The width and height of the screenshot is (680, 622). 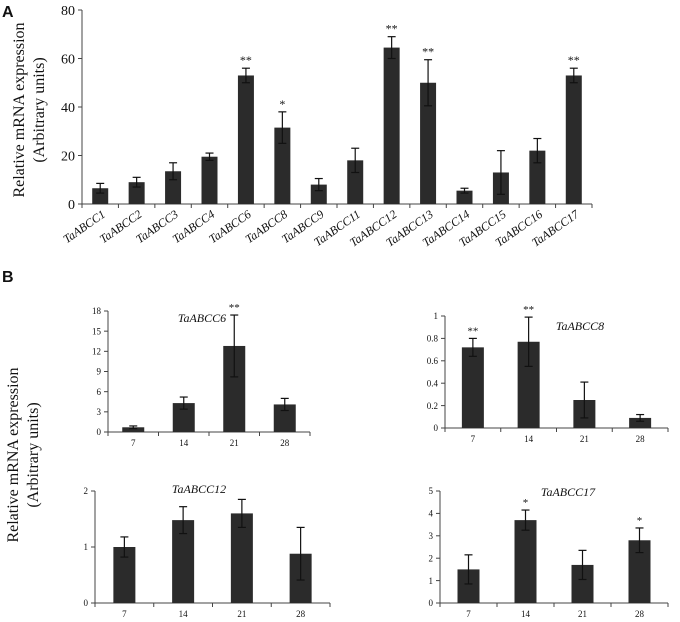 What do you see at coordinates (96, 351) in the screenshot?
I see `y-tick-label: 12` at bounding box center [96, 351].